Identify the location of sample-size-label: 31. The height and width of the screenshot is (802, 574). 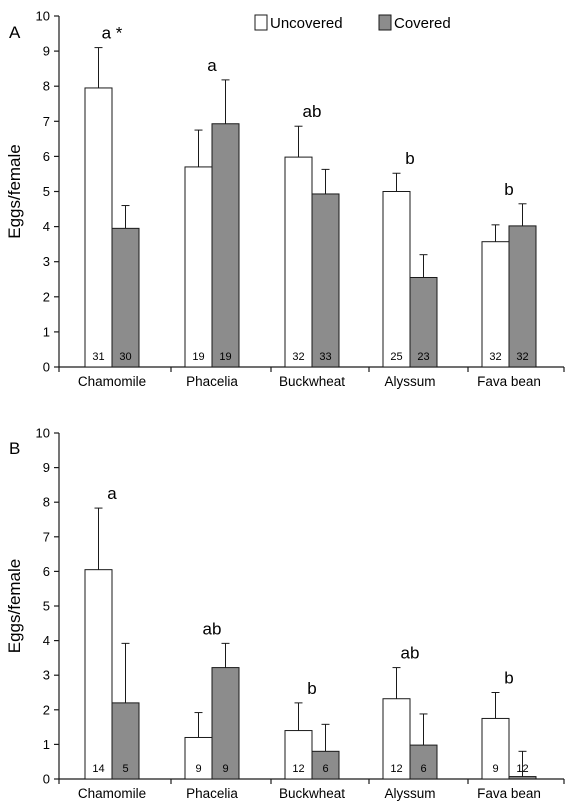
(98, 357).